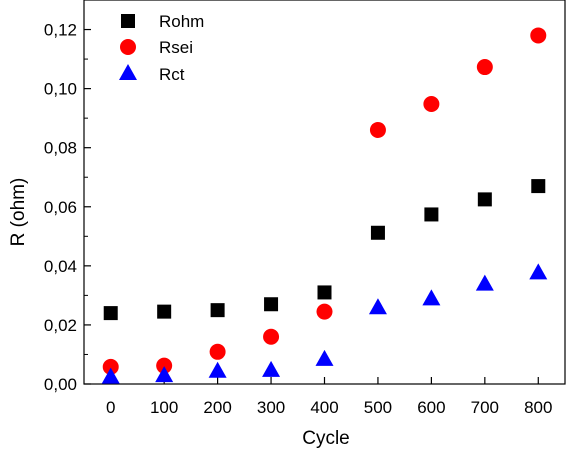  I want to click on y-axis-ticks: 0,00 0,02 0,04 0,06 0,08 0,10 0,12, so click(67, 207).